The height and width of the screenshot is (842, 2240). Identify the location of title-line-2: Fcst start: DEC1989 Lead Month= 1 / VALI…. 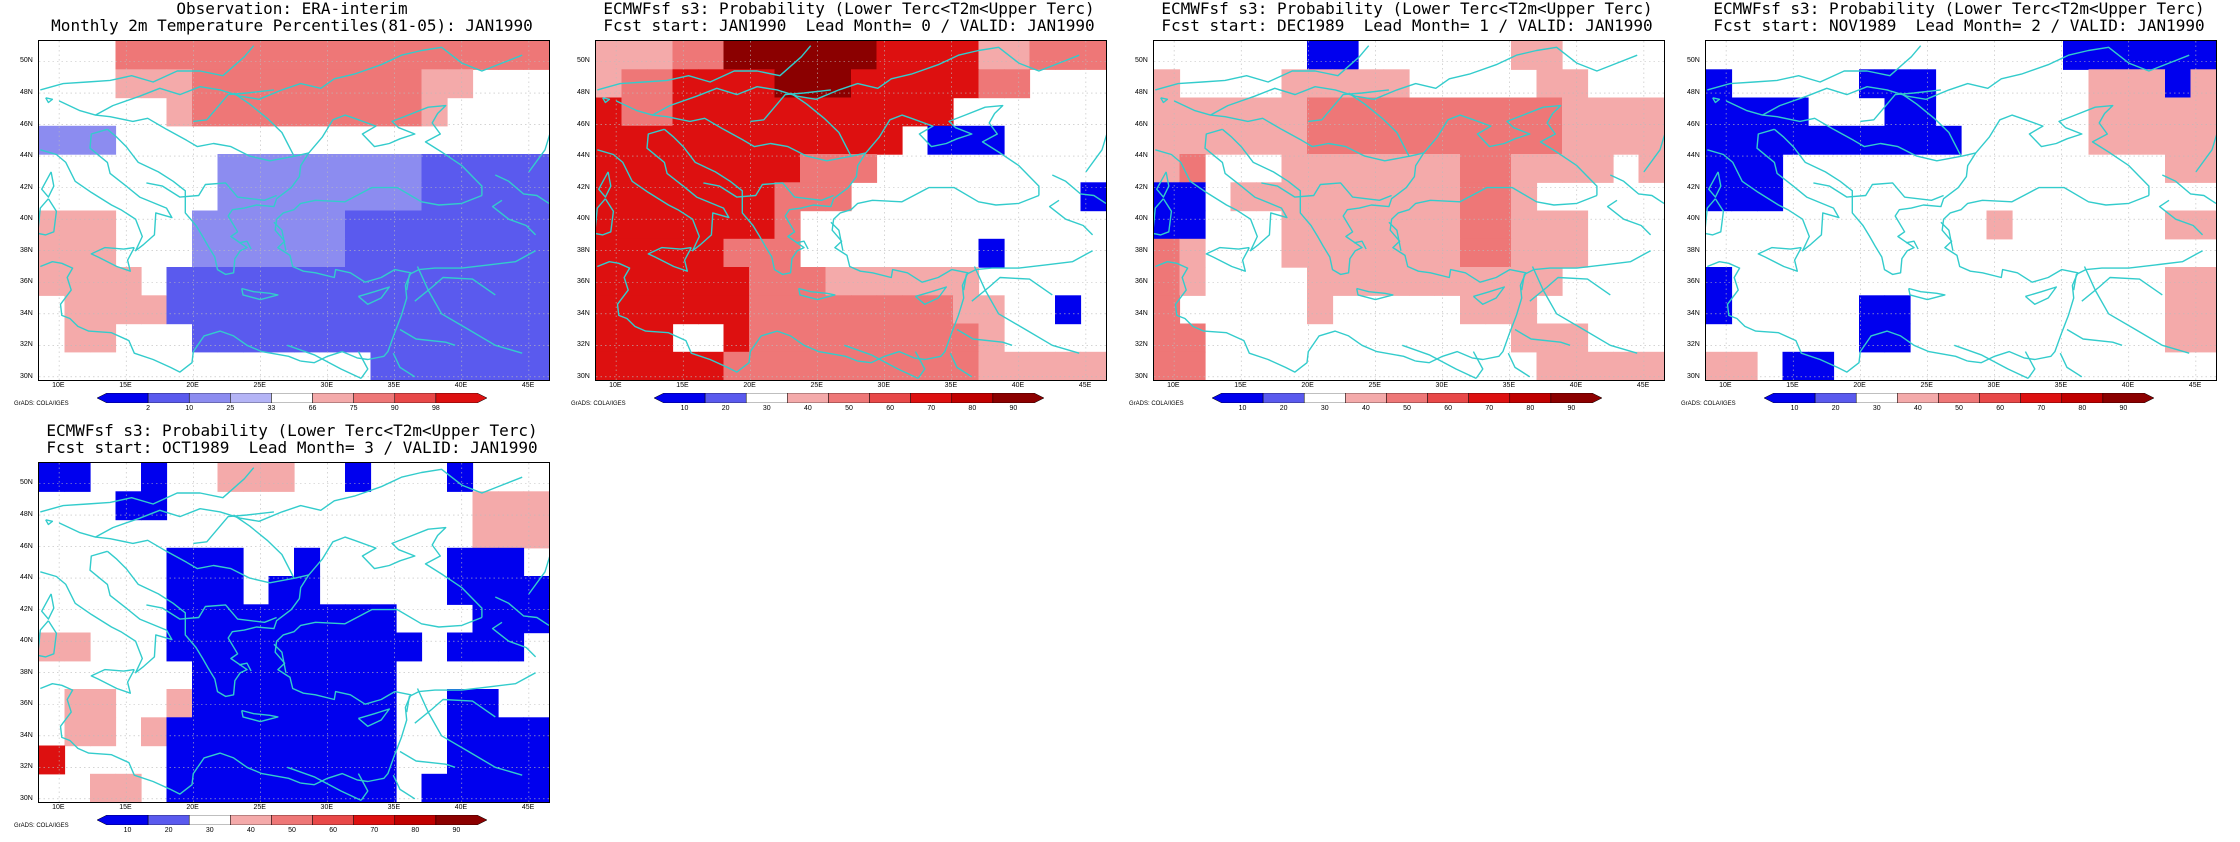
(1407, 25).